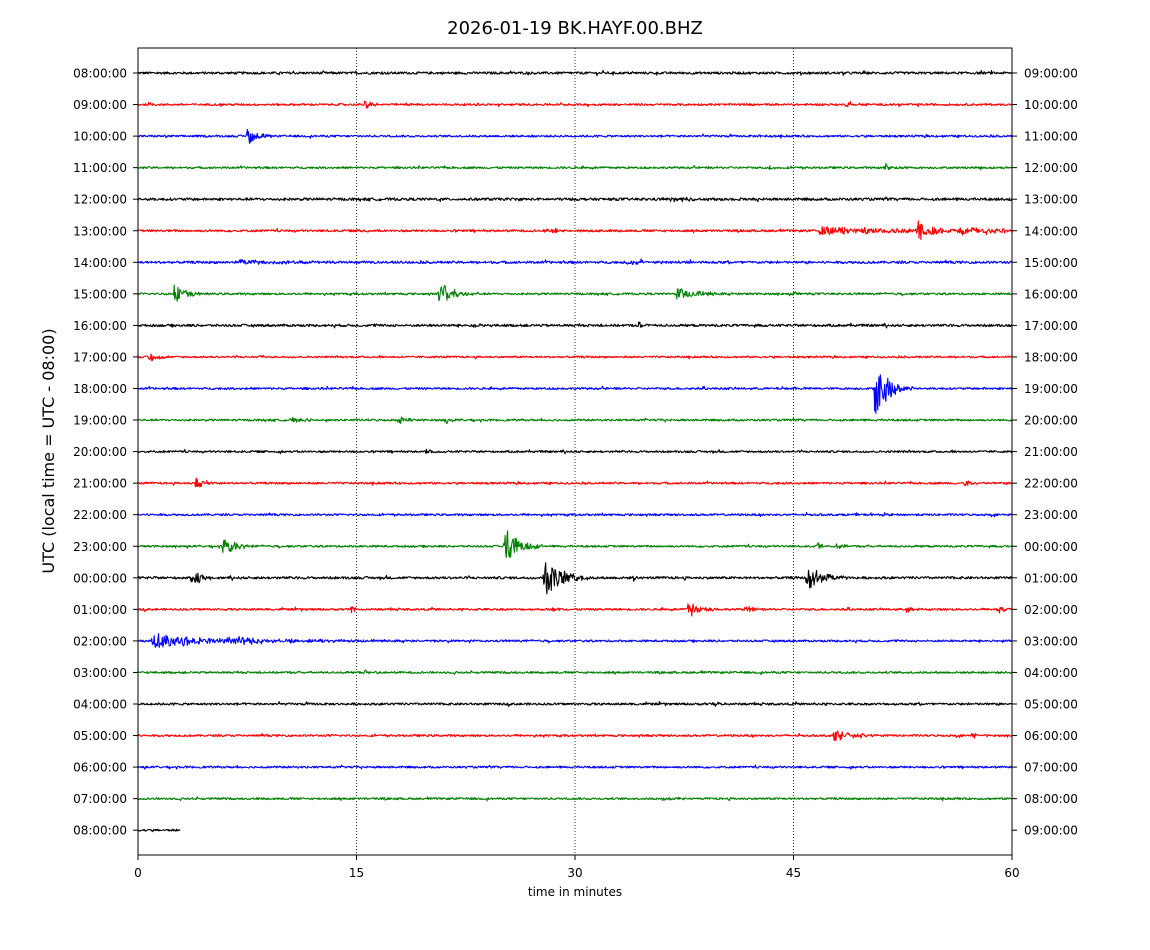 The height and width of the screenshot is (950, 1150). I want to click on right-tick-label: 14:00:00, so click(1051, 231).